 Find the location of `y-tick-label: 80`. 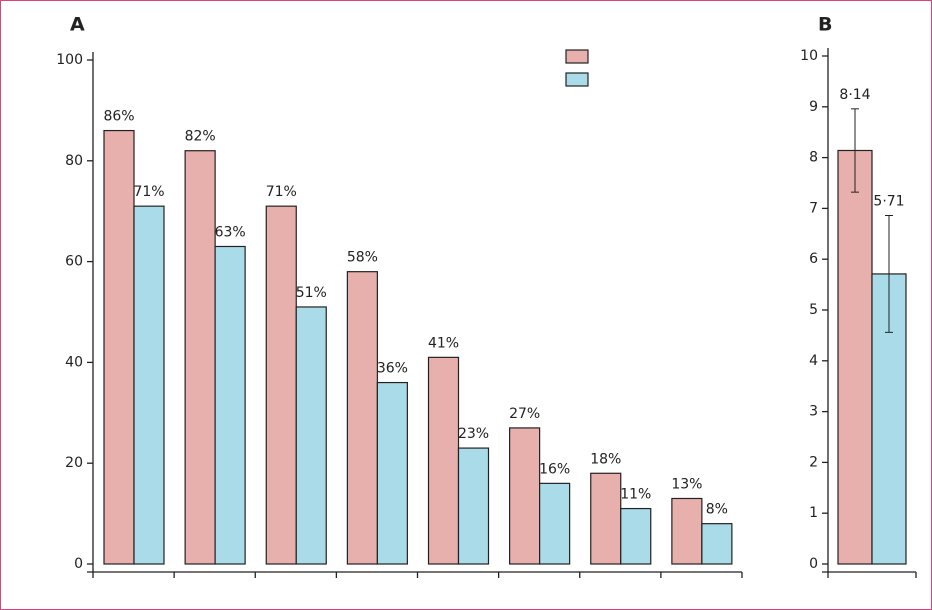

y-tick-label: 80 is located at coordinates (74, 161).